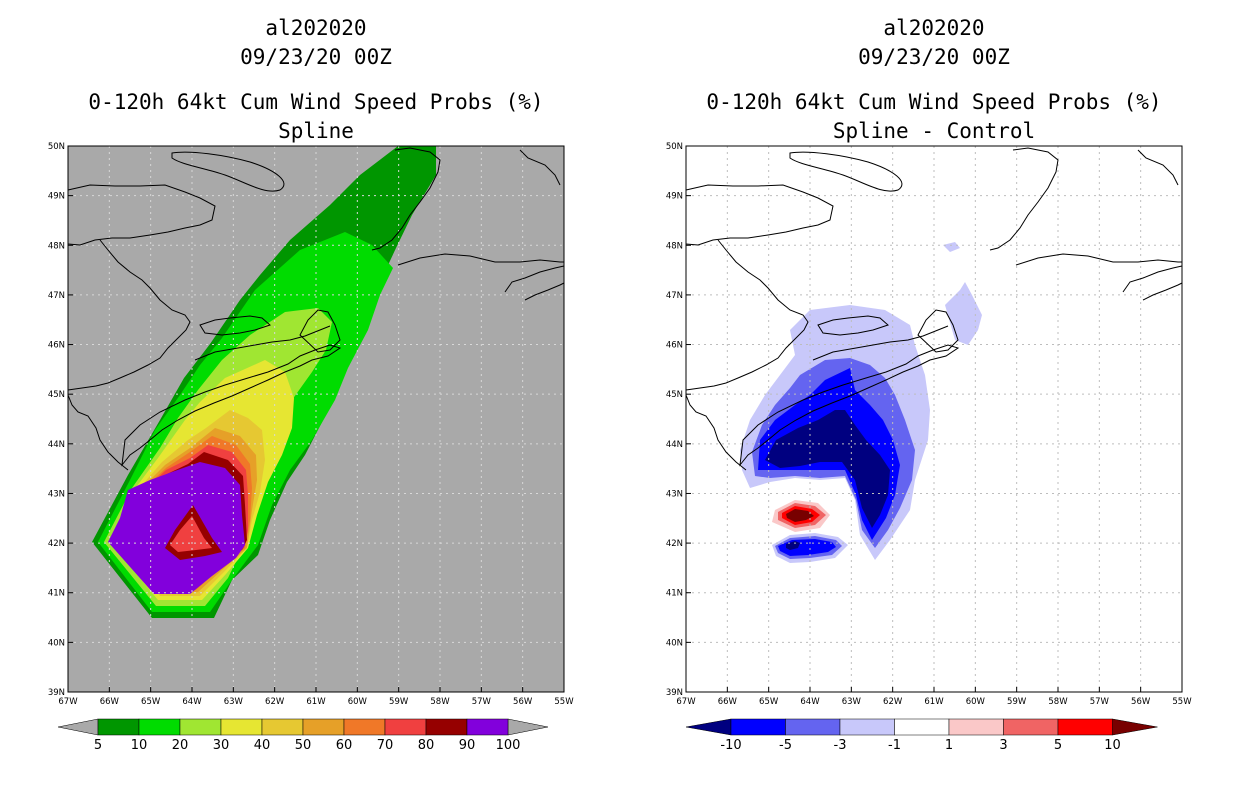  I want to click on y-tick-label: 46N, so click(56, 346).